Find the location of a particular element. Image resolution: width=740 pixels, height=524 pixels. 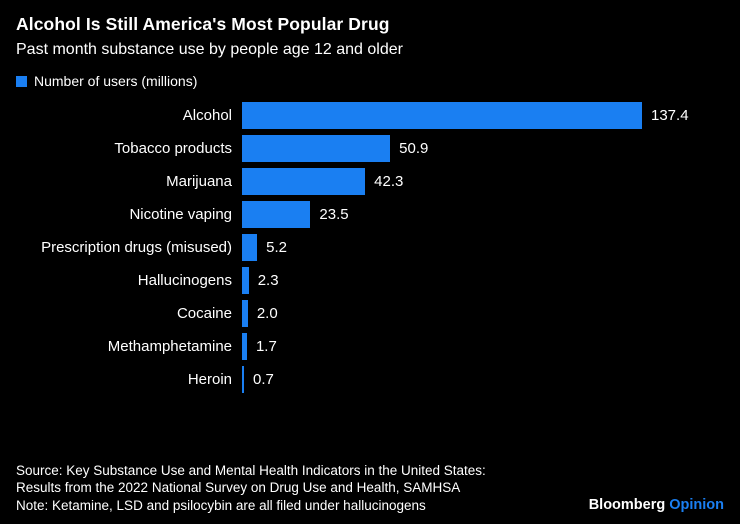

value-label: 42.3 is located at coordinates (389, 181).